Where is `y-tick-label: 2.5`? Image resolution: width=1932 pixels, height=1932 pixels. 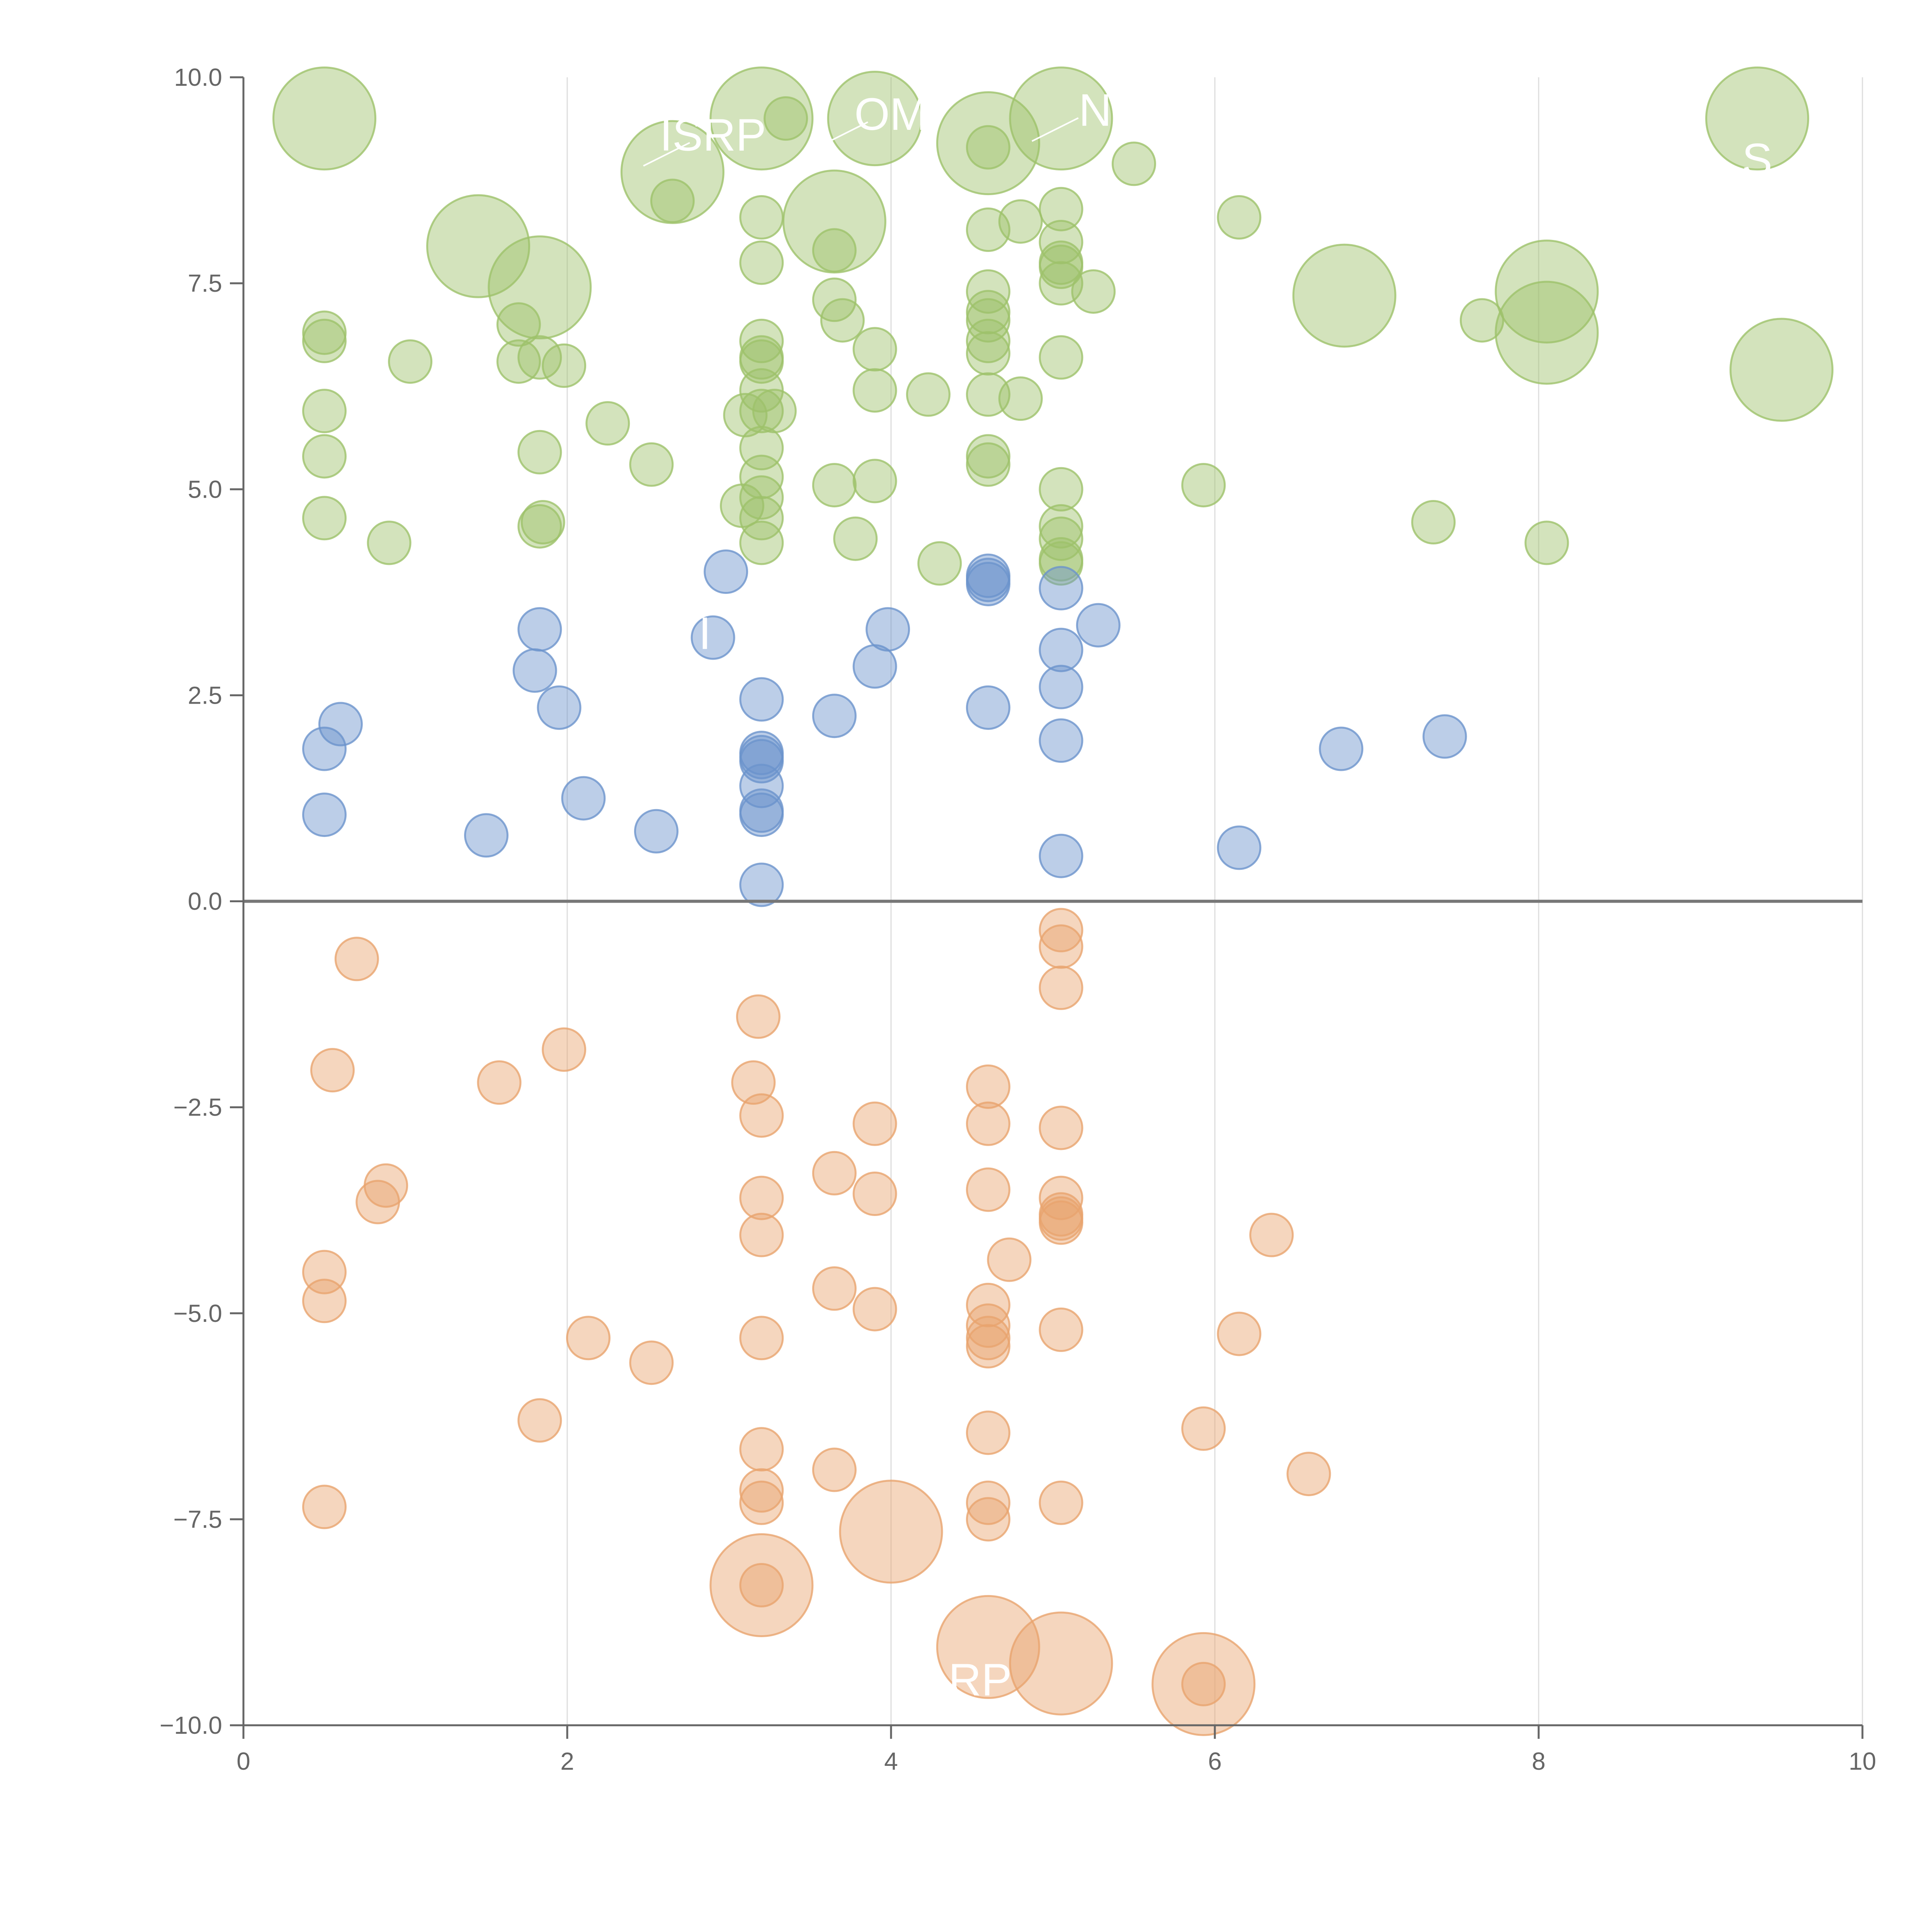
y-tick-label: 2.5 is located at coordinates (205, 695).